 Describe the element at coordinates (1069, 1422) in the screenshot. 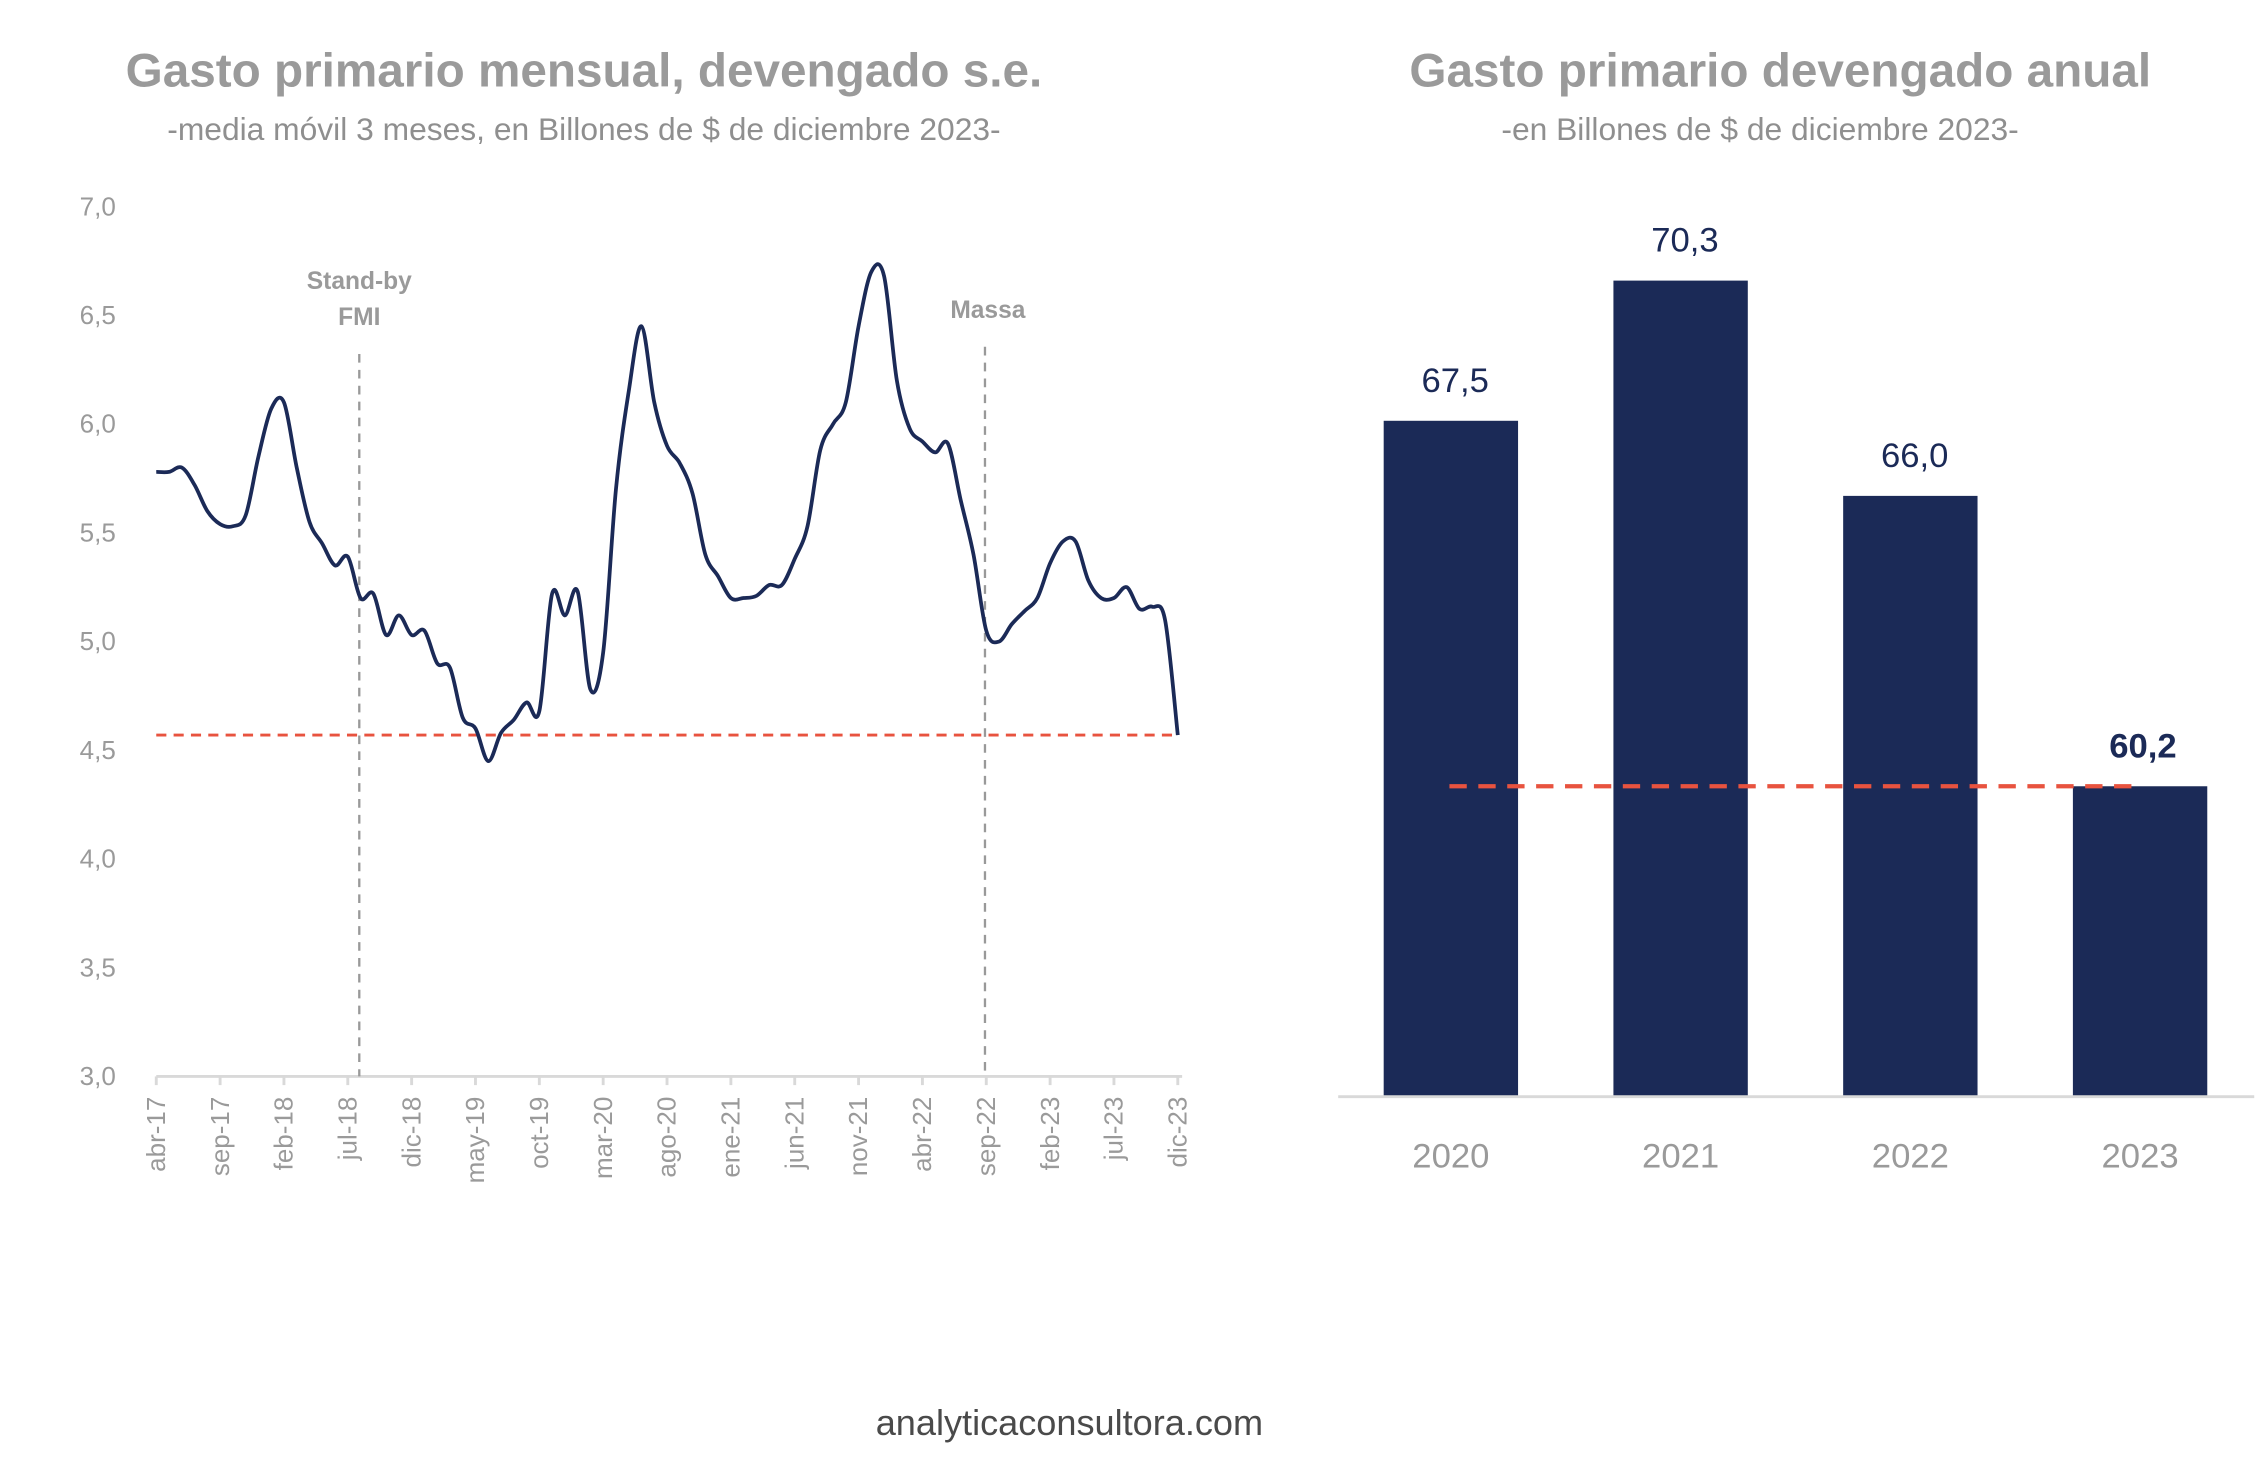

I see `footer-website: analyticaconsultora.com` at that location.